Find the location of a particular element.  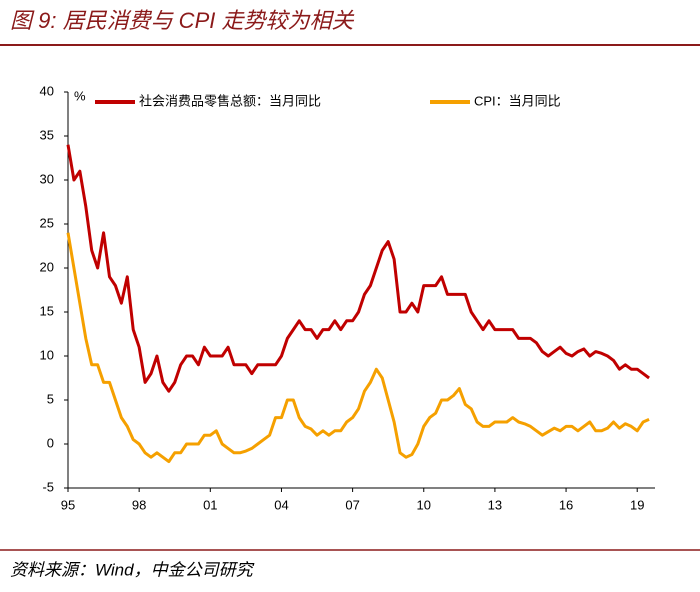

y-tick-label: 15 is located at coordinates (47, 310).